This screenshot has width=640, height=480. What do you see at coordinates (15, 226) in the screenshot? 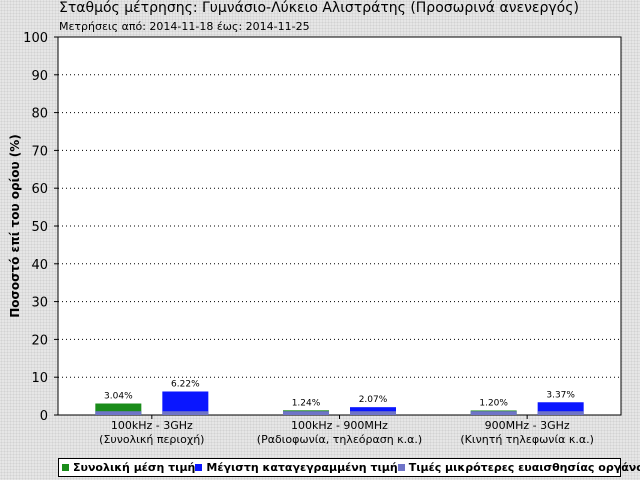
I see `y-axis-label: Ποσοστό επί του ορίου (%)` at bounding box center [15, 226].